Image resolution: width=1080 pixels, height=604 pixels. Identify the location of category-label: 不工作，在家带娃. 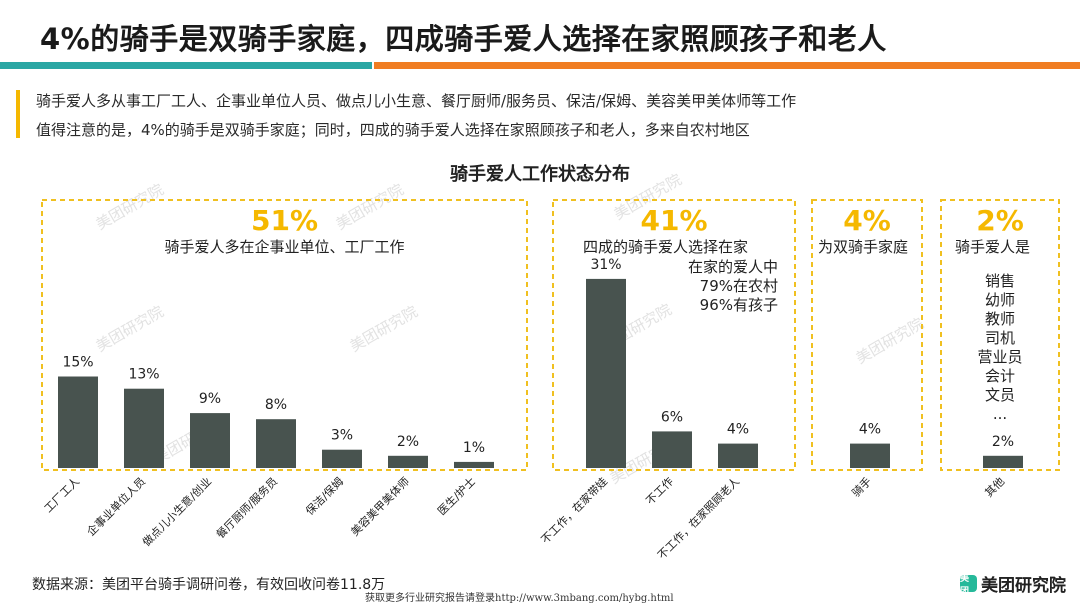
(574, 510).